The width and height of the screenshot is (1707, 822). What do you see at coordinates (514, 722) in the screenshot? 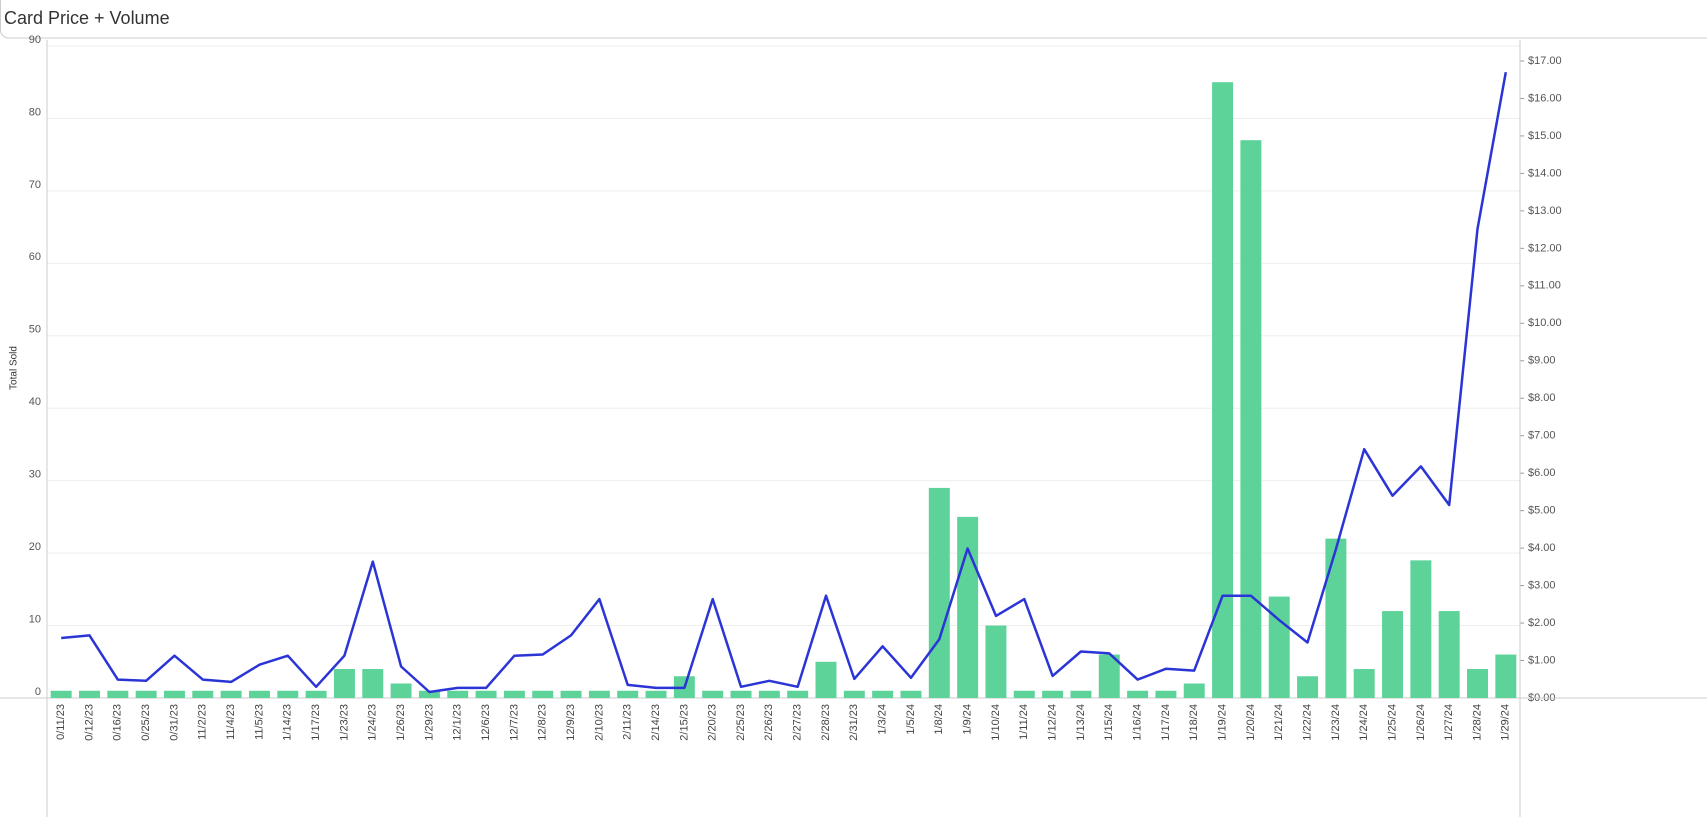
I see `x-tick-label: 12/7/23` at bounding box center [514, 722].